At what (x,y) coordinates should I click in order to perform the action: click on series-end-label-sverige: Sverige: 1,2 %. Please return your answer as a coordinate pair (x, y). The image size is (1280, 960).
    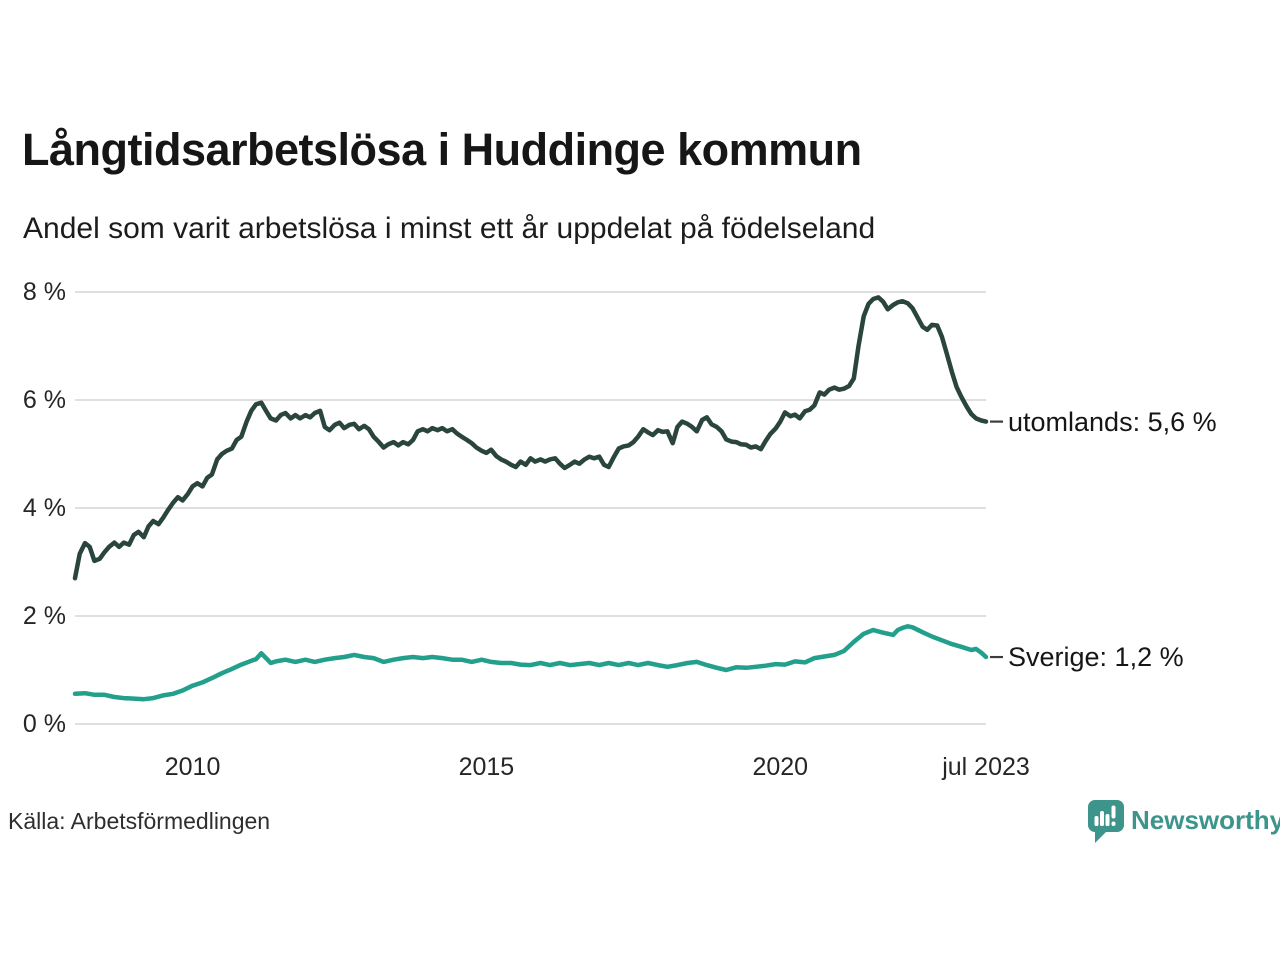
    Looking at the image, I should click on (1096, 657).